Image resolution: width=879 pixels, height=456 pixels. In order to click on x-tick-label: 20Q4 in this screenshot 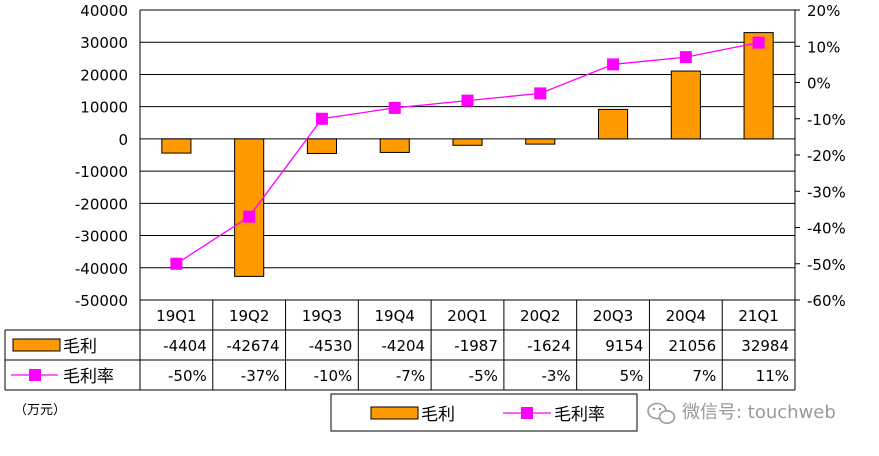, I will do `click(686, 316)`.